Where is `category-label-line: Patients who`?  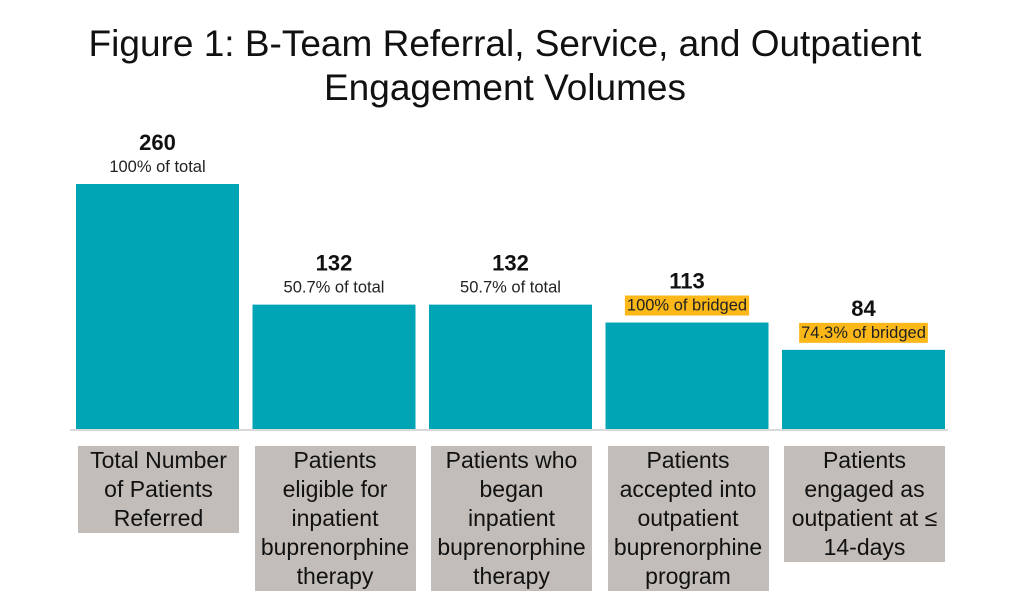
category-label-line: Patients who is located at coordinates (511, 460).